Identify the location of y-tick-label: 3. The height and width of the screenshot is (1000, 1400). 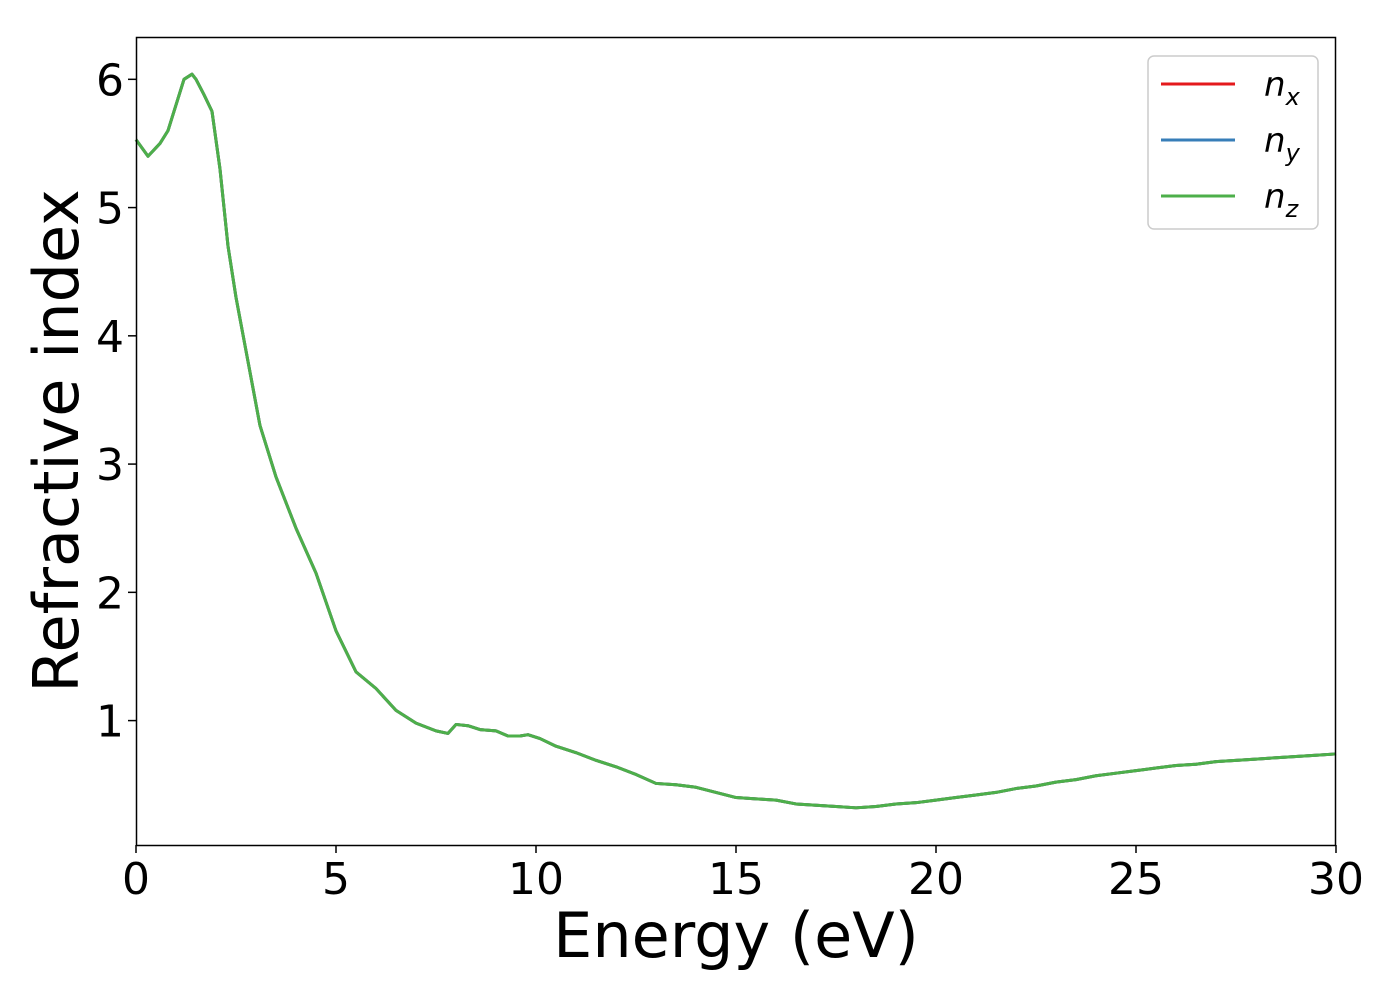
(110, 465).